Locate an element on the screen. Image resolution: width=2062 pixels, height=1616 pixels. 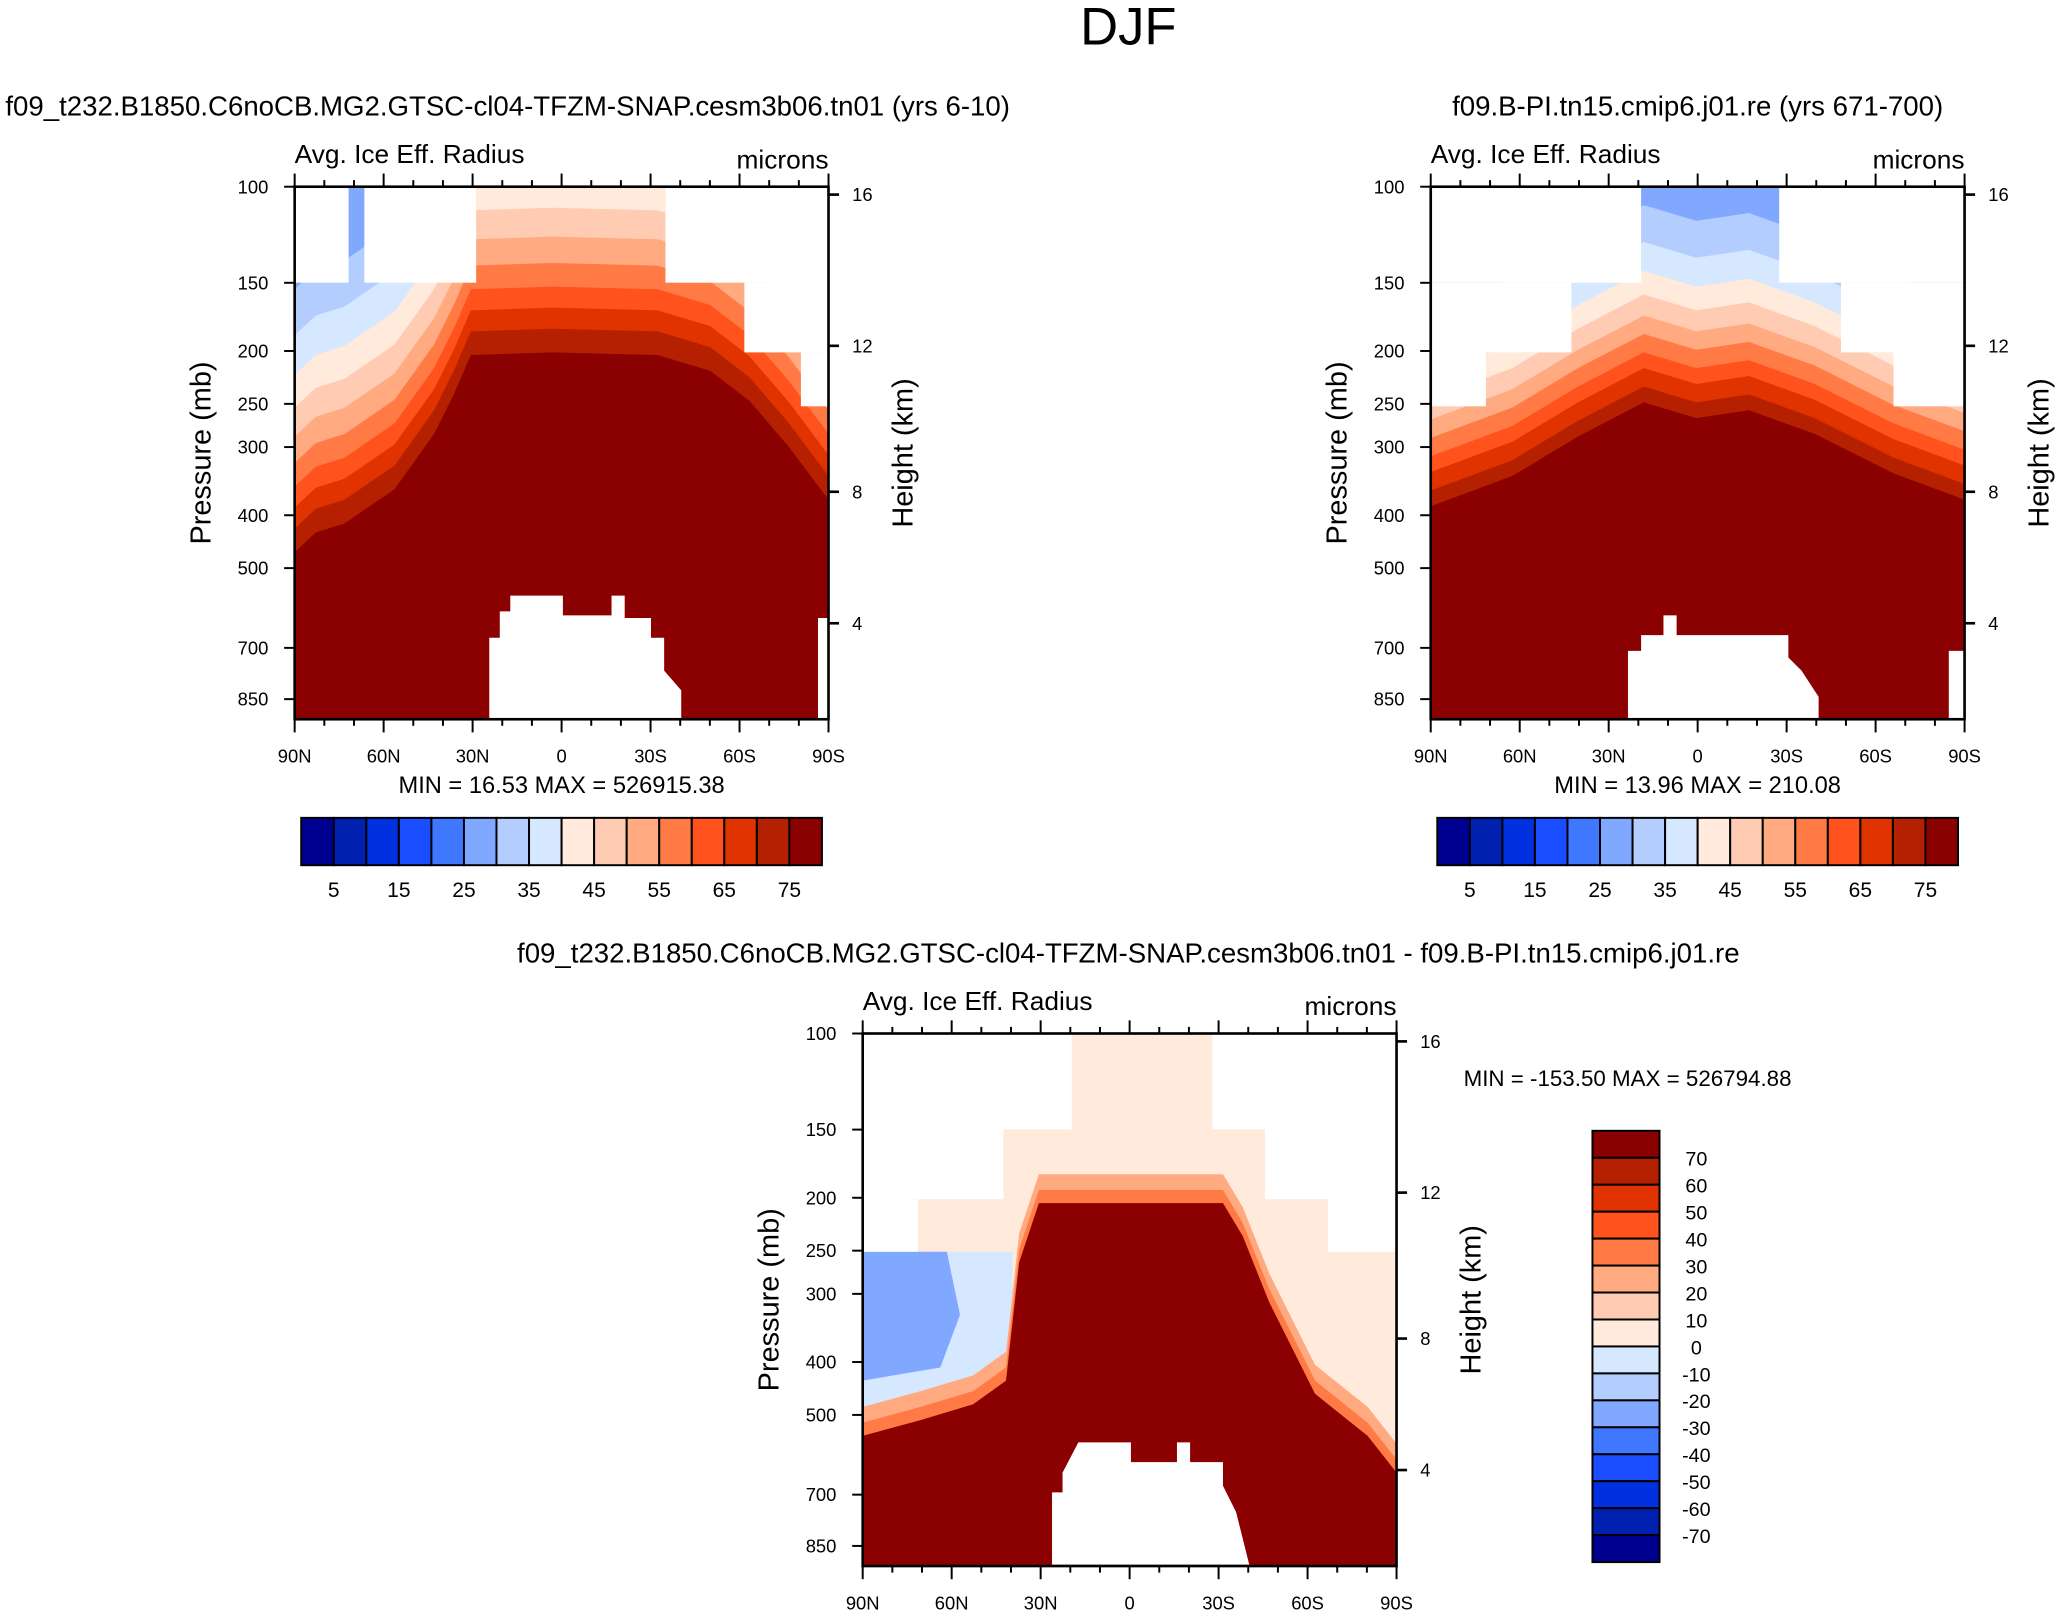
colorbar-label: 40 is located at coordinates (1696, 1241).